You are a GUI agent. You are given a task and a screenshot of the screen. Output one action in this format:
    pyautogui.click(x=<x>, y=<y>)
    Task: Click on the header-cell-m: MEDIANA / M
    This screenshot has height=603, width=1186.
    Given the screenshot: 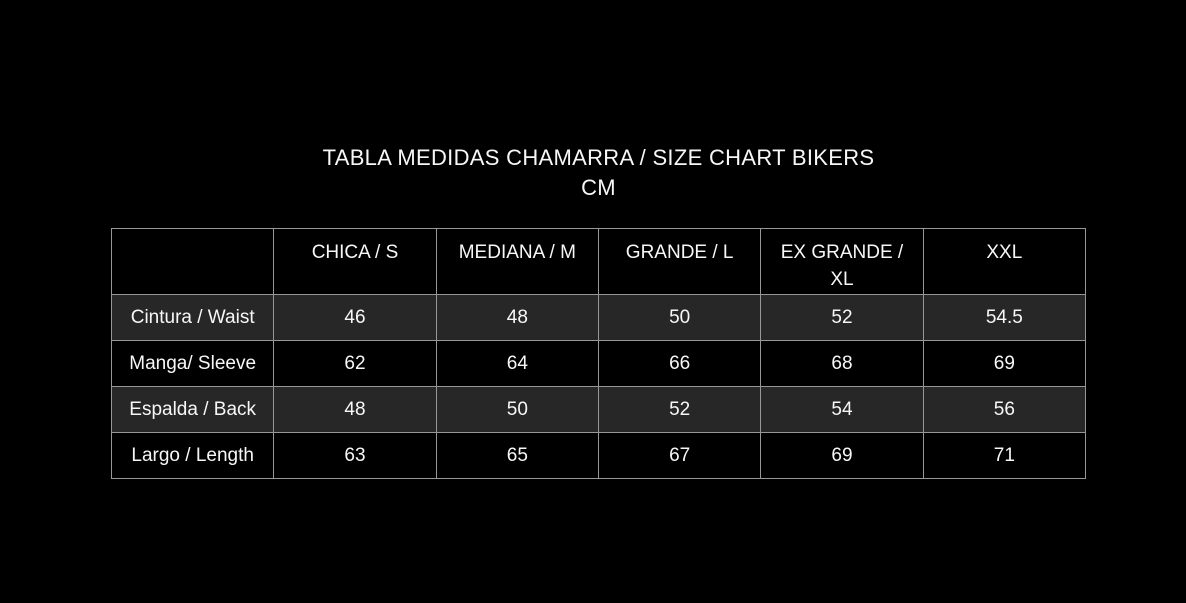 What is the action you would take?
    pyautogui.click(x=517, y=261)
    